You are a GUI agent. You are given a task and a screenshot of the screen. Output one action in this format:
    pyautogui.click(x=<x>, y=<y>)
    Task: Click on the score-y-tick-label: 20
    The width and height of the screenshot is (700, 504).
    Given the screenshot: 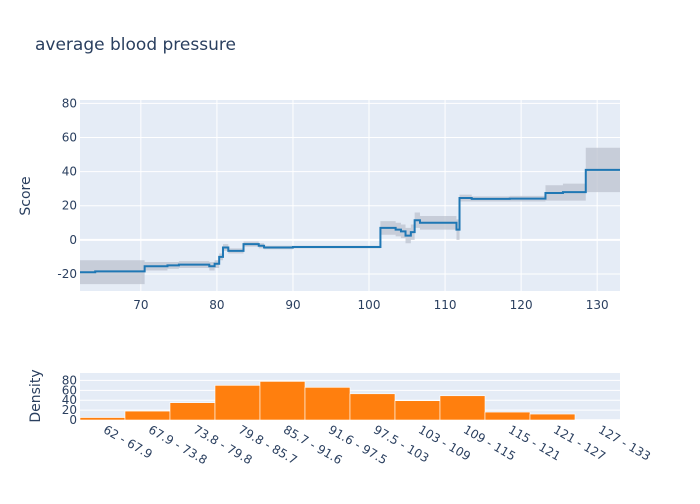 What is the action you would take?
    pyautogui.click(x=69, y=206)
    